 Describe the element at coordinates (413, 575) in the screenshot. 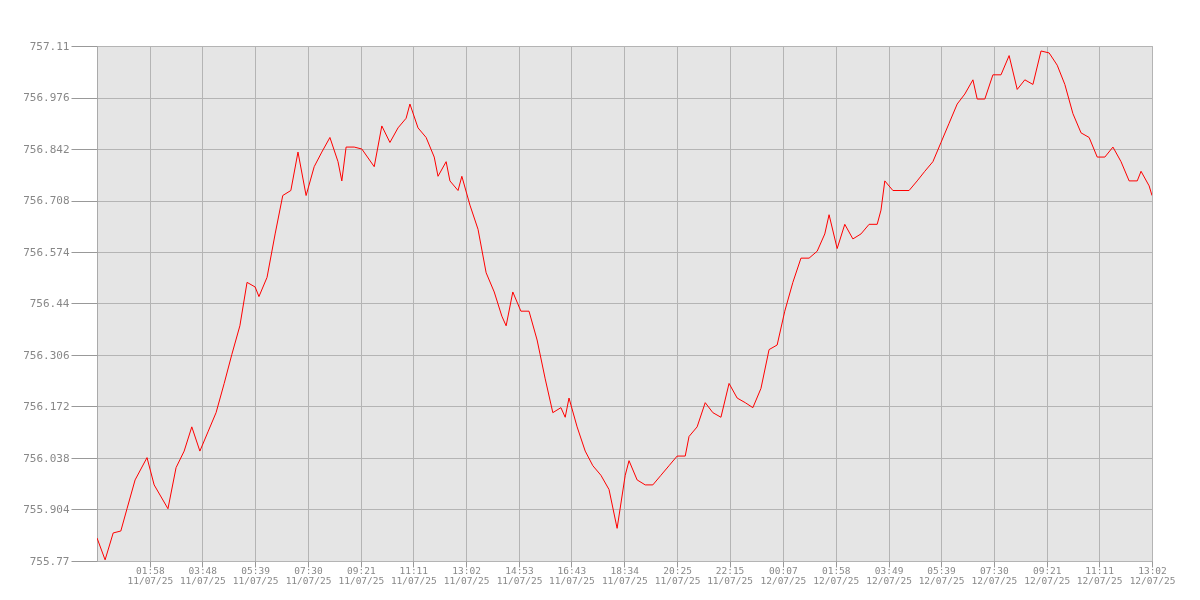

I see `x-tick-label: 11:11 11/07/25` at that location.